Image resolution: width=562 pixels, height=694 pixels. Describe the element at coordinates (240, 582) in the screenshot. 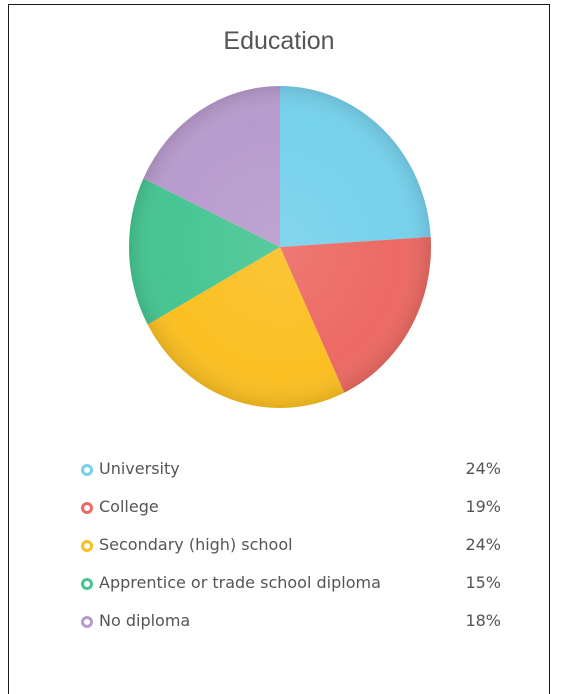

I see `legend-label: Apprentice or trade school diploma` at that location.